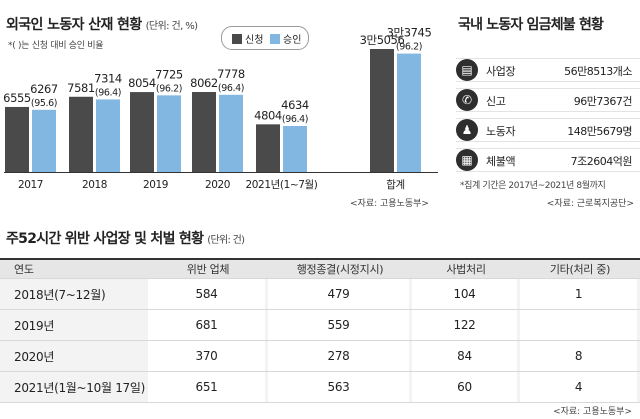  I want to click on info-title: 국내 노동자 임금체불 현황, so click(531, 25).